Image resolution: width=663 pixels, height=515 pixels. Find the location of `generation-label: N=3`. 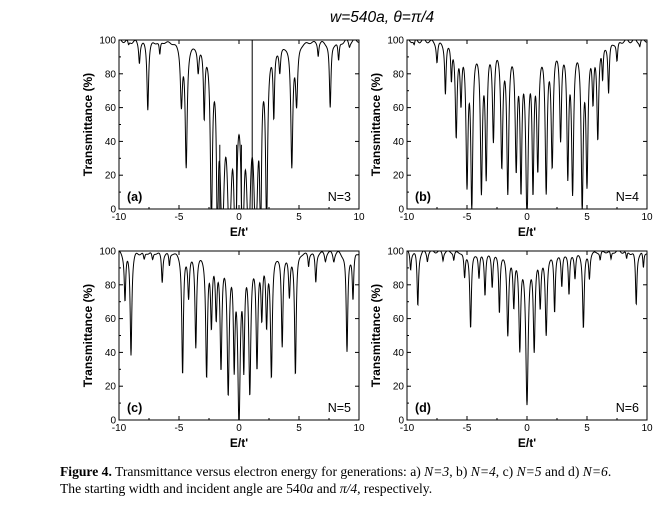

generation-label: N=3 is located at coordinates (339, 197).